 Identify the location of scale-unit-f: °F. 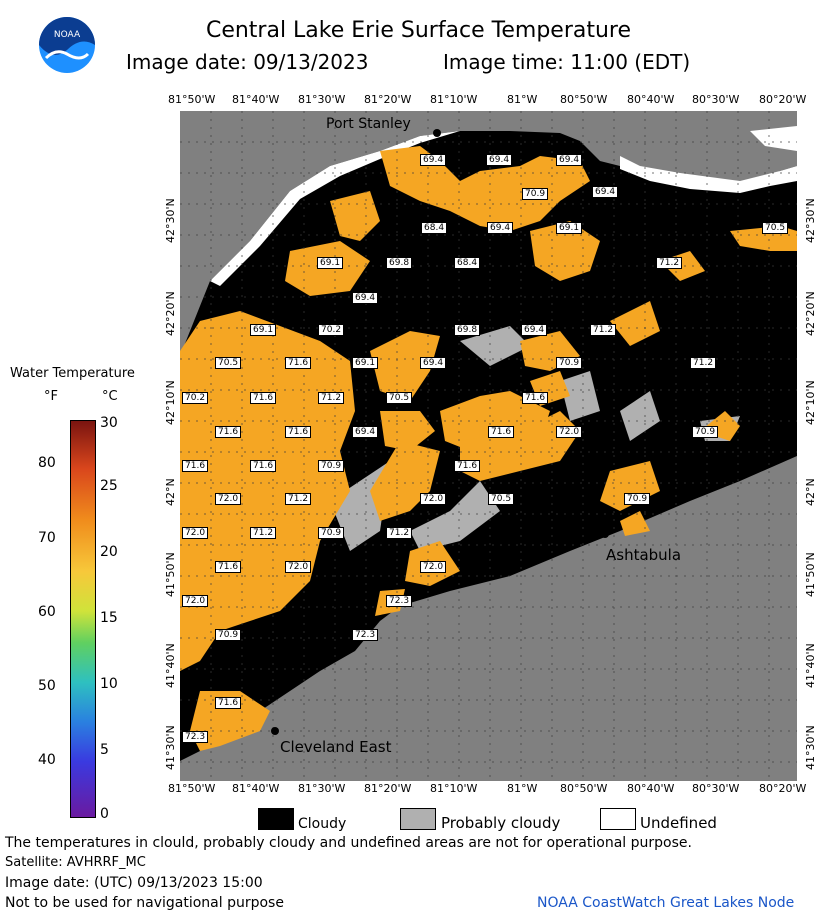
(51, 396).